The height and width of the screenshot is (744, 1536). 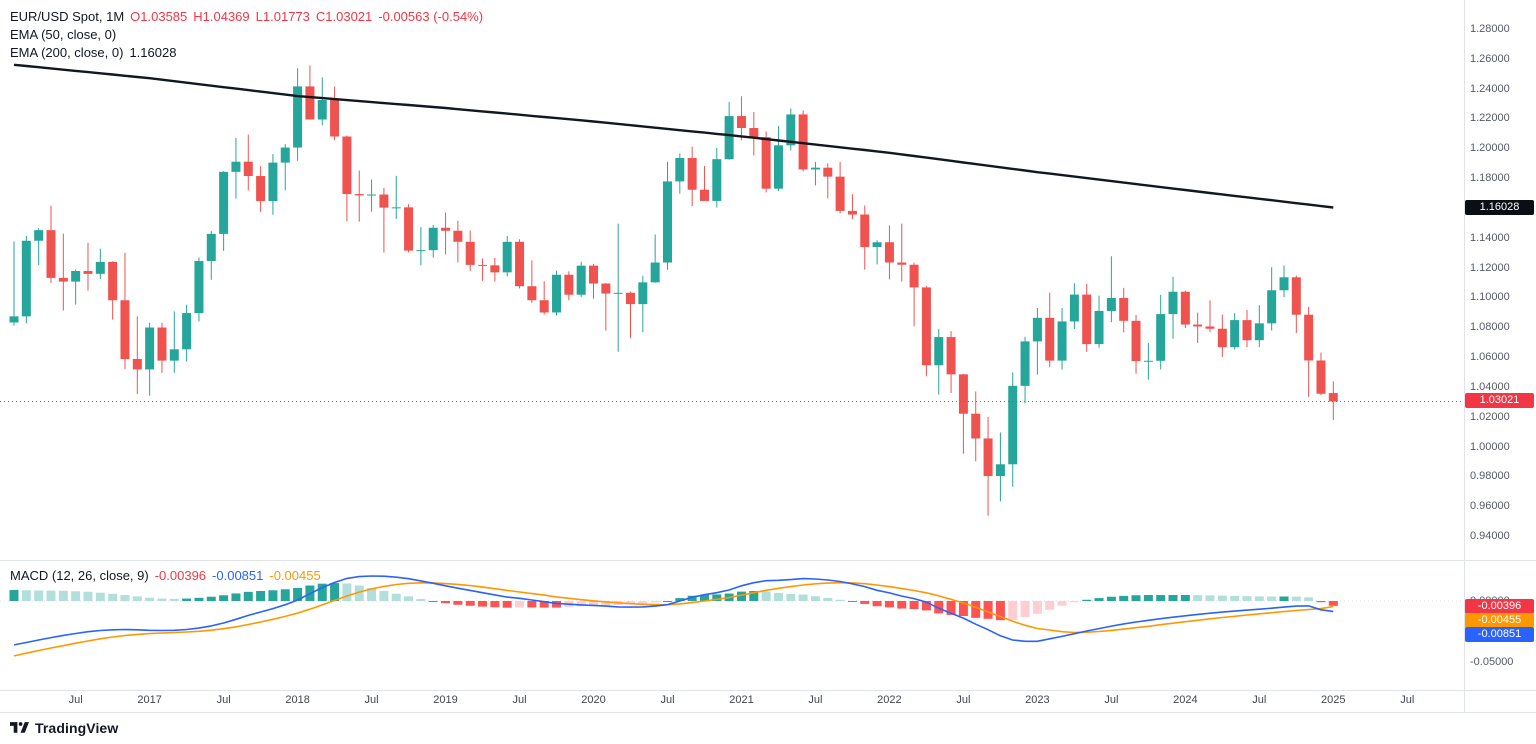 What do you see at coordinates (63, 34) in the screenshot?
I see `ema50-label: EMA (50, close, 0)` at bounding box center [63, 34].